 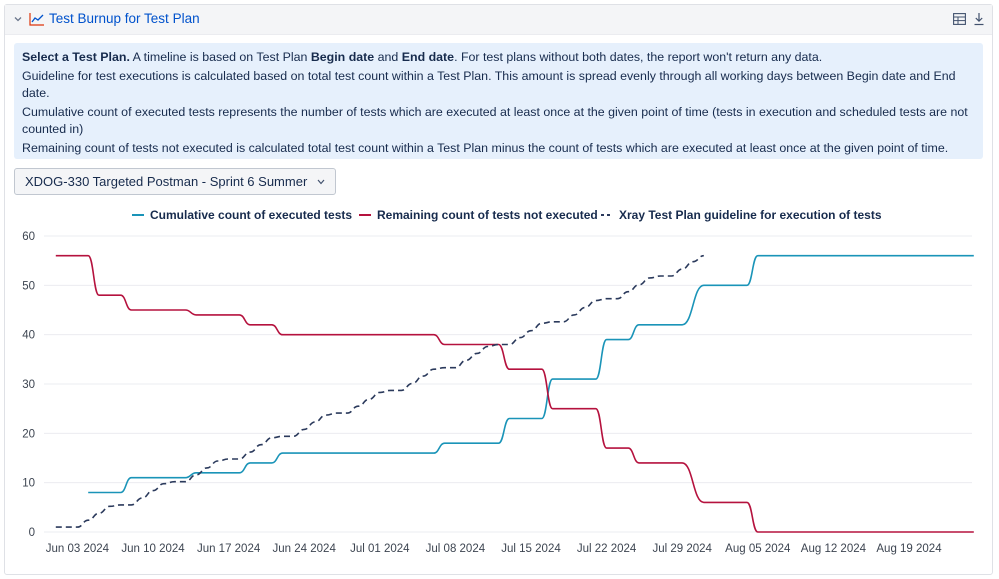 What do you see at coordinates (979, 19) in the screenshot?
I see `download-icon` at bounding box center [979, 19].